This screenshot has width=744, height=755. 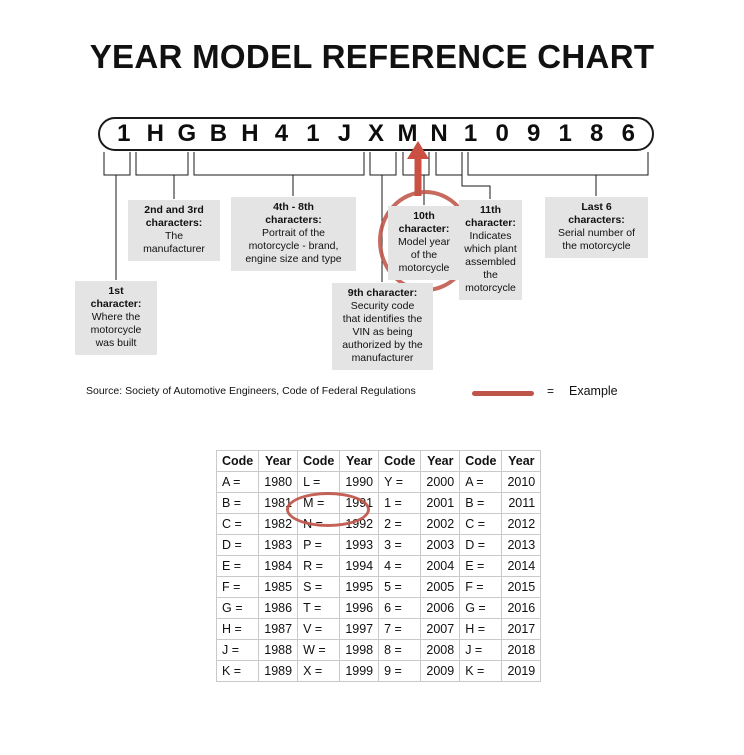 I want to click on callout-10th-line-4: of the, so click(x=424, y=255).